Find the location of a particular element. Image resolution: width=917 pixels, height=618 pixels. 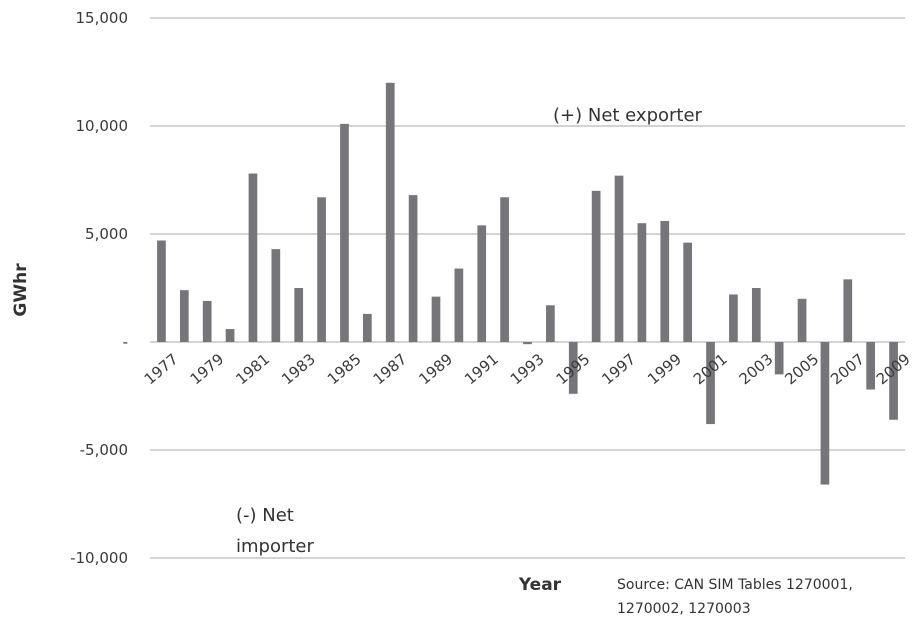

x-tick-label: 1983 is located at coordinates (298, 369).